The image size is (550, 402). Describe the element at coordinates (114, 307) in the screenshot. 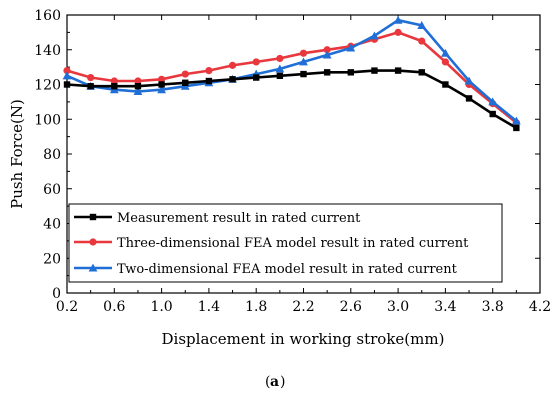

I see `x-tick-label: 0.6` at that location.